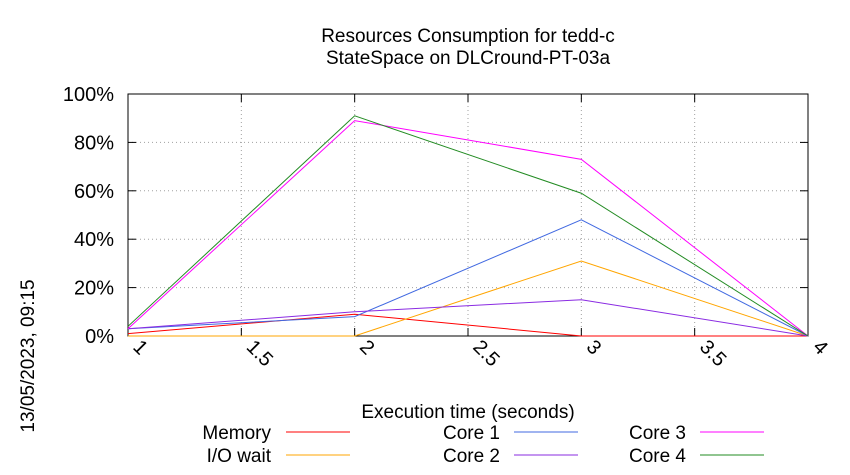 The image size is (850, 475). What do you see at coordinates (471, 433) in the screenshot?
I see `legend-label-core-1: Core 1` at bounding box center [471, 433].